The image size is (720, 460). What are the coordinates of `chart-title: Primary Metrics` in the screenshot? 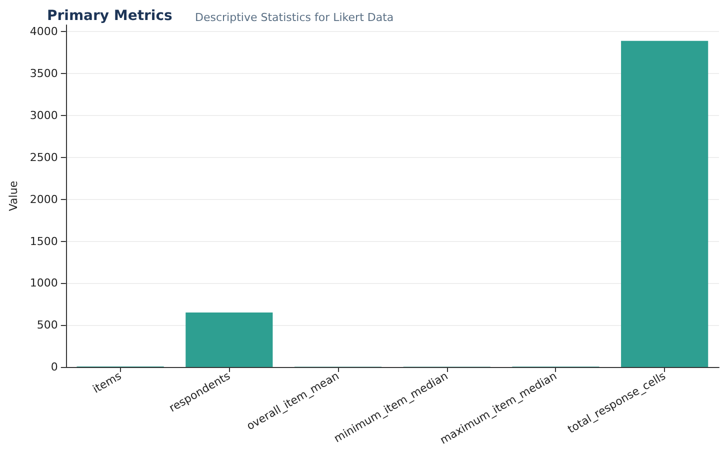 It's located at (109, 16).